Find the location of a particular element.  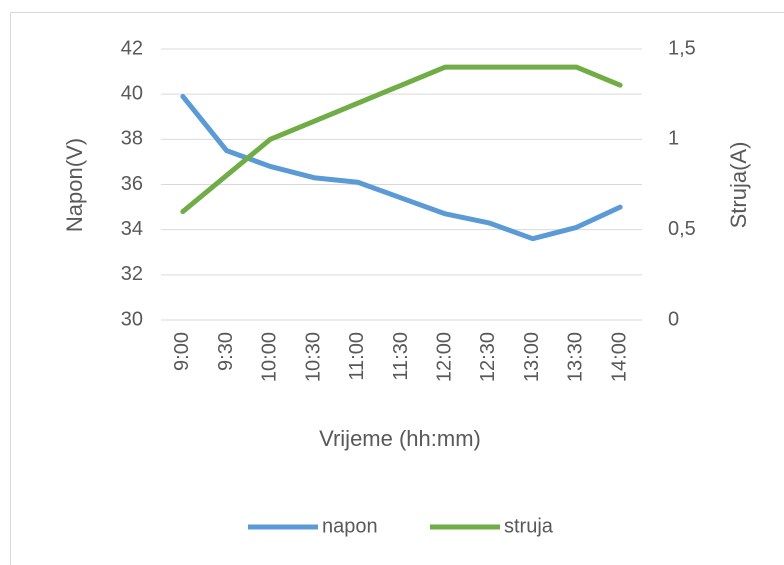

x-tick-label: 10:30 is located at coordinates (313, 357).